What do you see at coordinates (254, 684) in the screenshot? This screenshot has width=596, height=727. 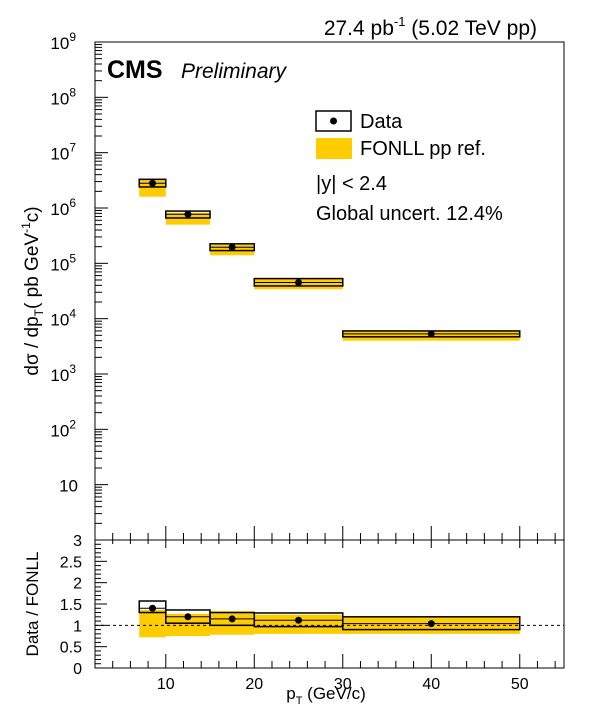 I see `x-tick-label: 20` at bounding box center [254, 684].